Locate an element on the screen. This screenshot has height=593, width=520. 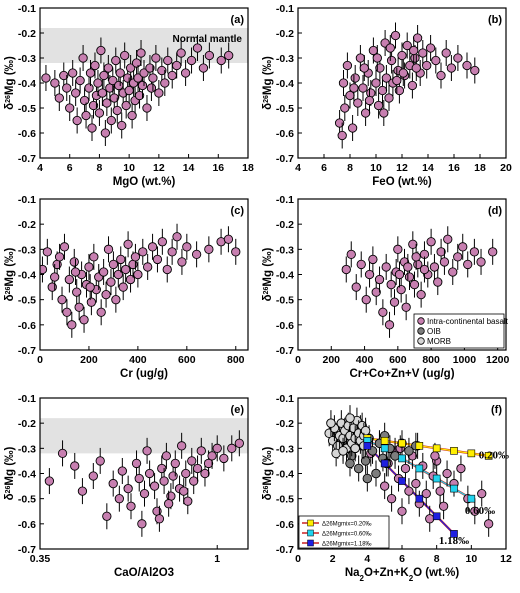
x-tick-label: 18 is located at coordinates (248, 168).